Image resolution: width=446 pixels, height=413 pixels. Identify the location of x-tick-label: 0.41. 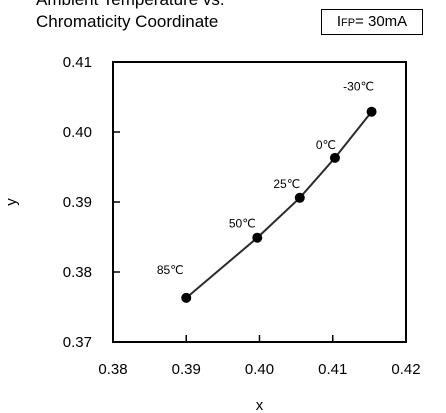
(332, 369).